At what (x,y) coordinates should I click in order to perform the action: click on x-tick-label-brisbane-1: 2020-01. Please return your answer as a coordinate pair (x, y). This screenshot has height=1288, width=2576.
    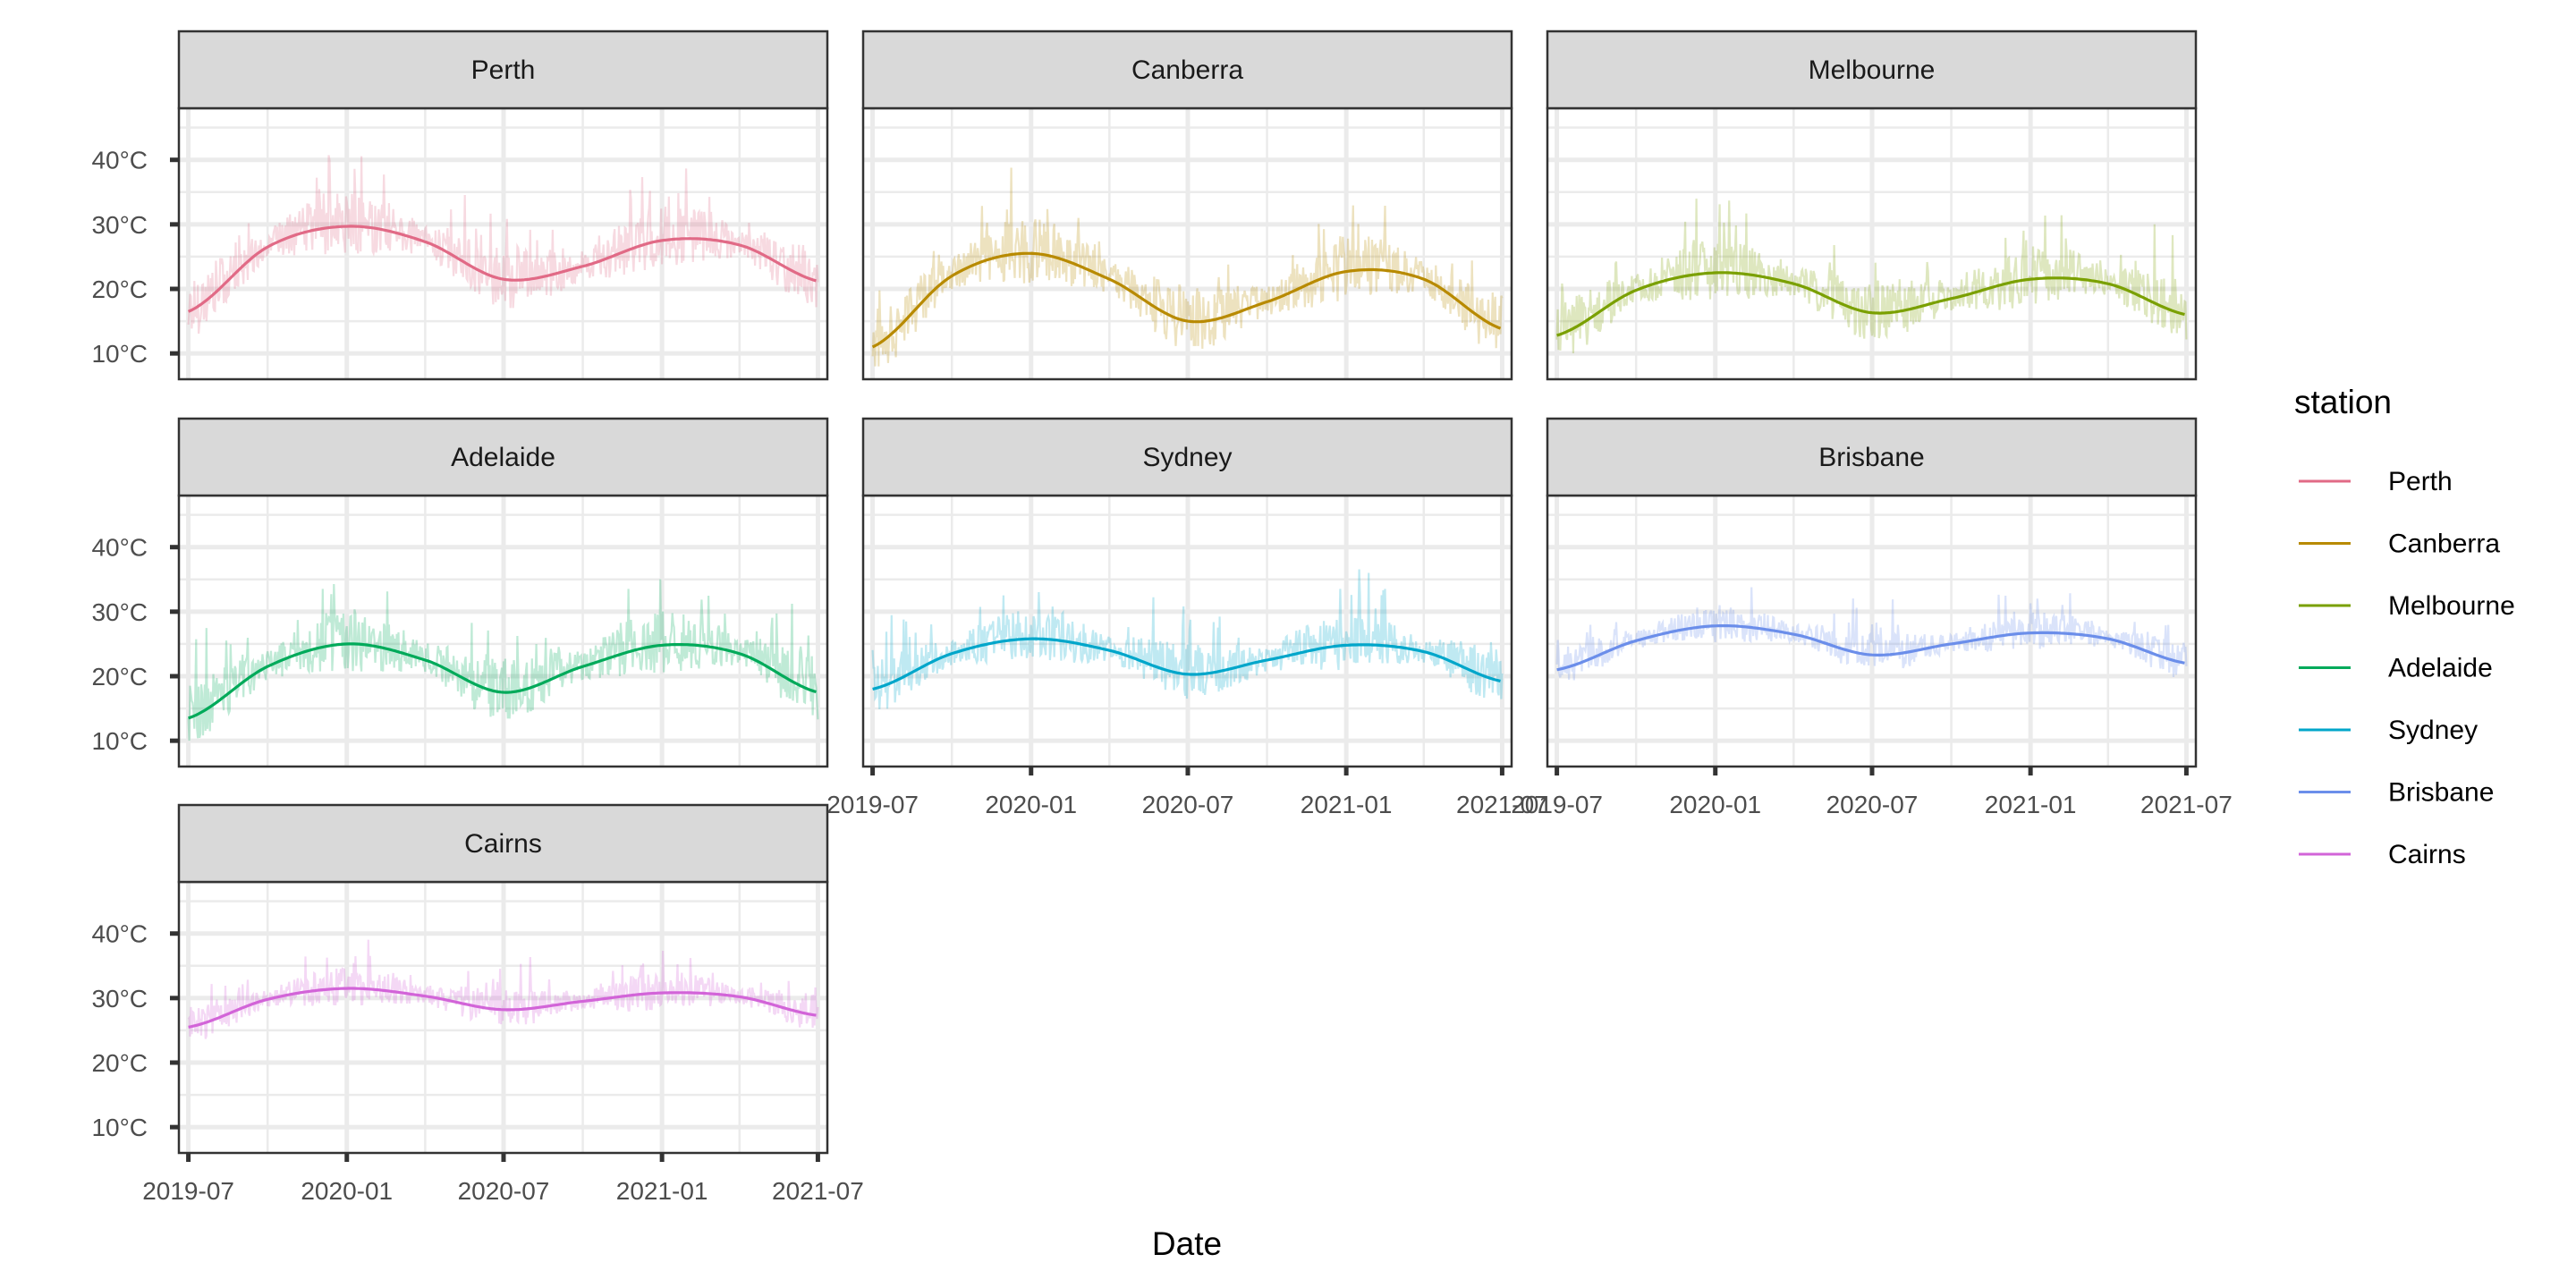
    Looking at the image, I should click on (1715, 804).